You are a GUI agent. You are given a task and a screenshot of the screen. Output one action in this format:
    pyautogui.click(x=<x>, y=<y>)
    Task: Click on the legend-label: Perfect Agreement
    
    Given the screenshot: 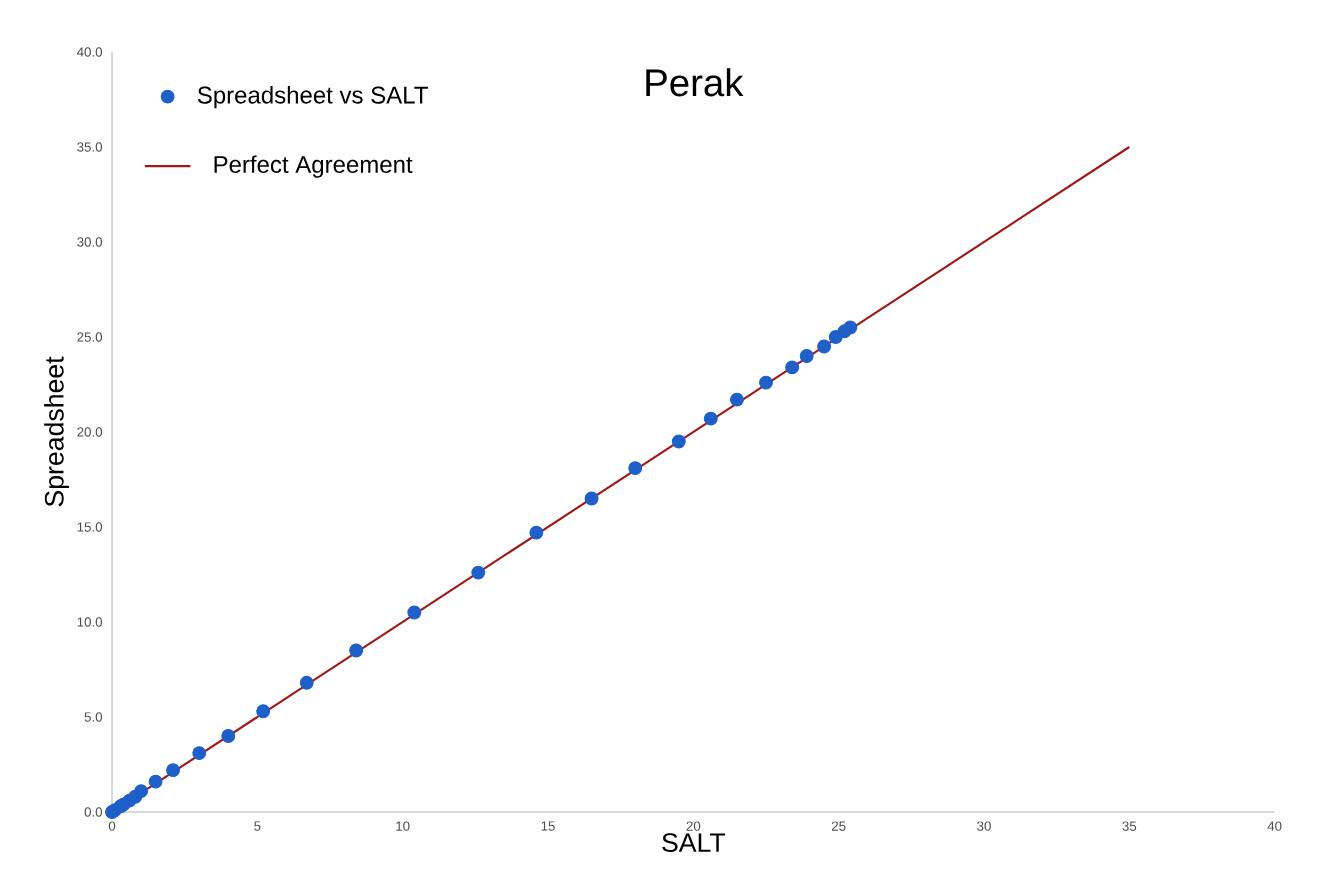 What is the action you would take?
    pyautogui.click(x=313, y=166)
    